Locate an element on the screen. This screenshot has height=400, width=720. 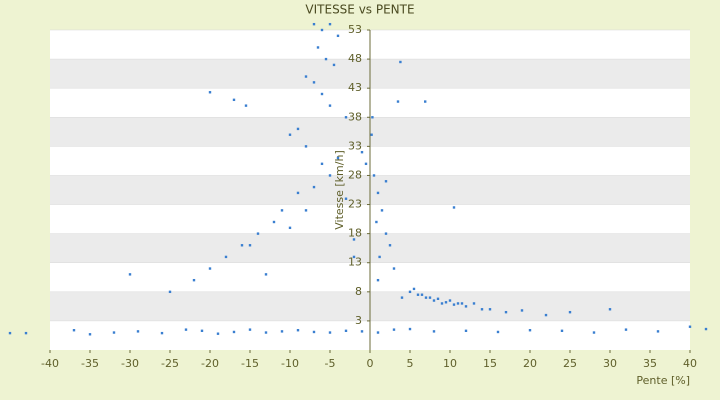
y-tick-label: 53 is located at coordinates (355, 29).